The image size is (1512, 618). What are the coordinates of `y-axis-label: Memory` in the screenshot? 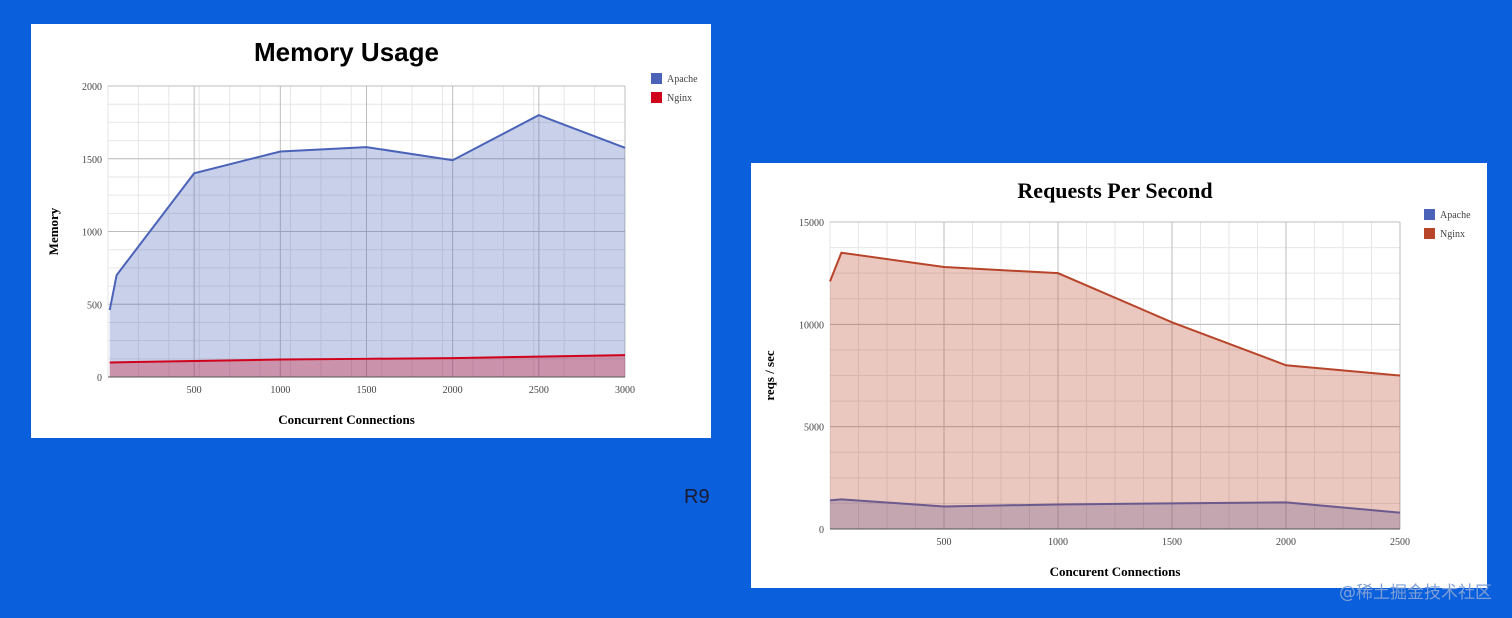 It's located at (53, 231).